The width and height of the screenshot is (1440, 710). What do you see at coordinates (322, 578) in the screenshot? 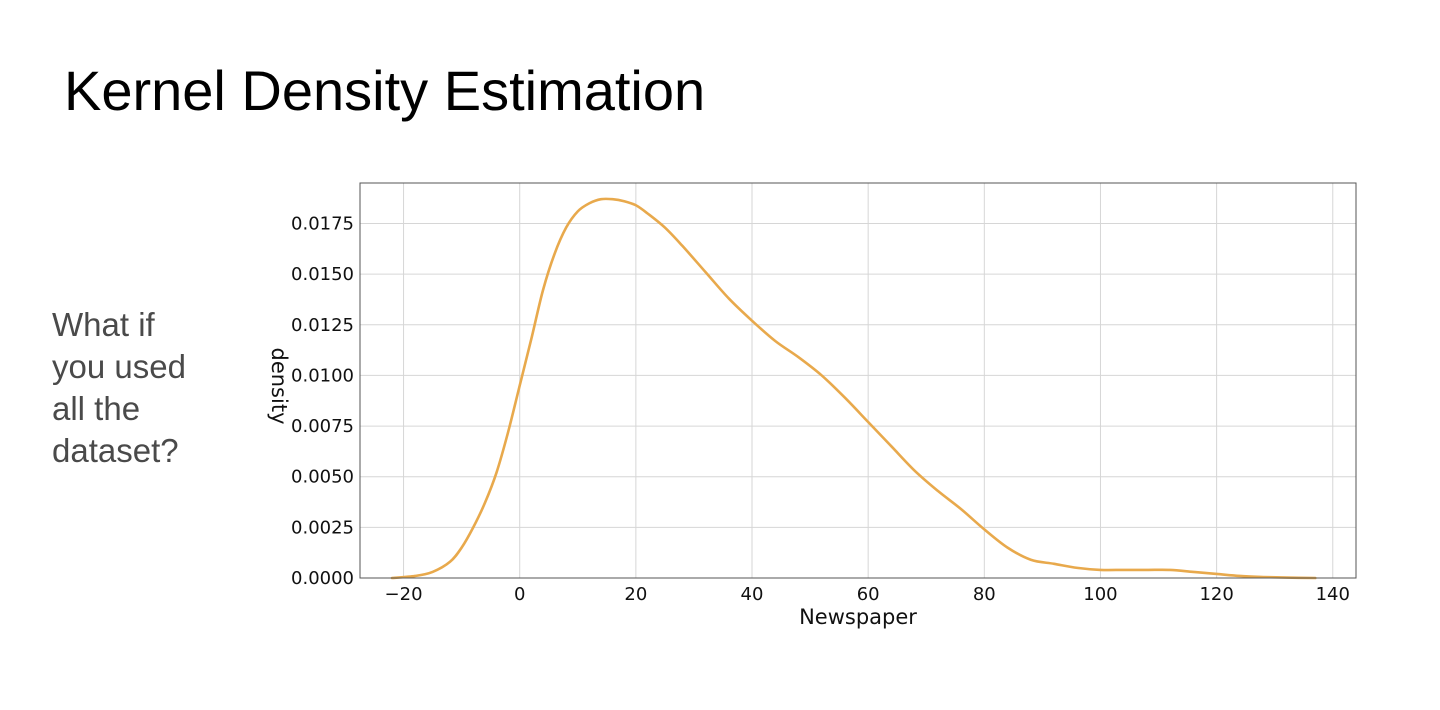
I see `y-tick-label: 0.0000` at bounding box center [322, 578].